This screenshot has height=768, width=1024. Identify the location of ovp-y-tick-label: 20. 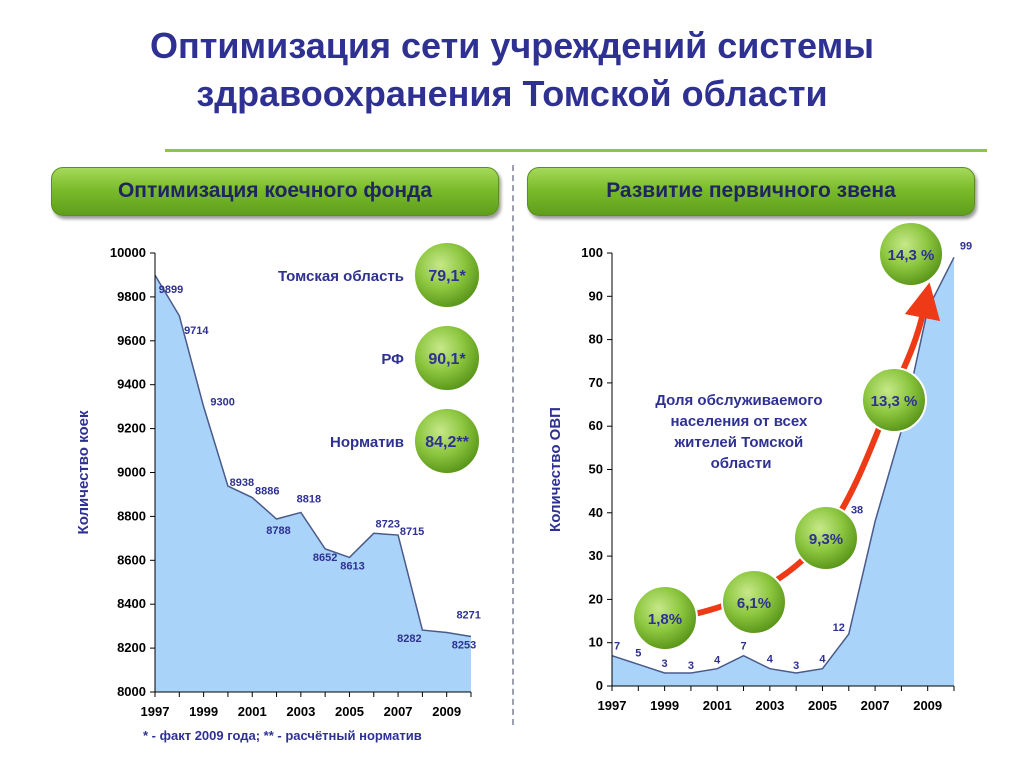
(596, 598).